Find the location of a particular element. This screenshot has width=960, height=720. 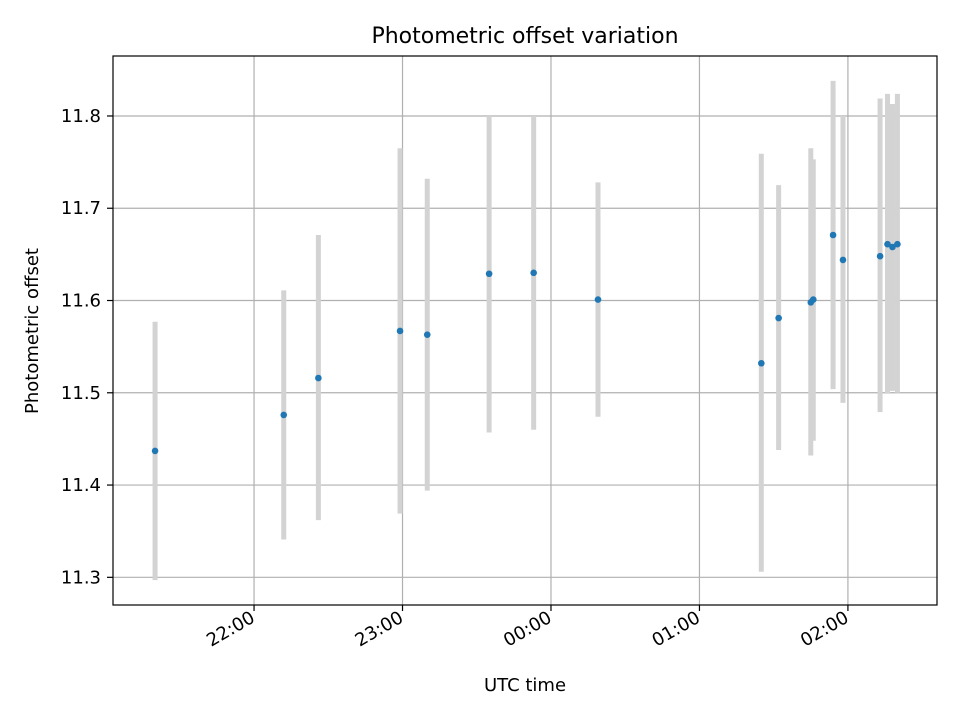

y-tick-label: 11.8 is located at coordinates (81, 116).